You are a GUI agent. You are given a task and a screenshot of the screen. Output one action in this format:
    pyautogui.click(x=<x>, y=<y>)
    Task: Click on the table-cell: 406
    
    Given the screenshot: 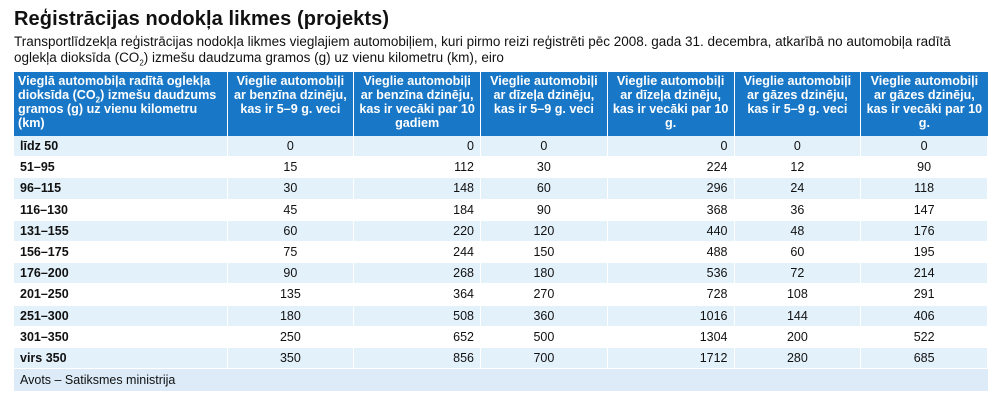 What is the action you would take?
    pyautogui.click(x=924, y=316)
    